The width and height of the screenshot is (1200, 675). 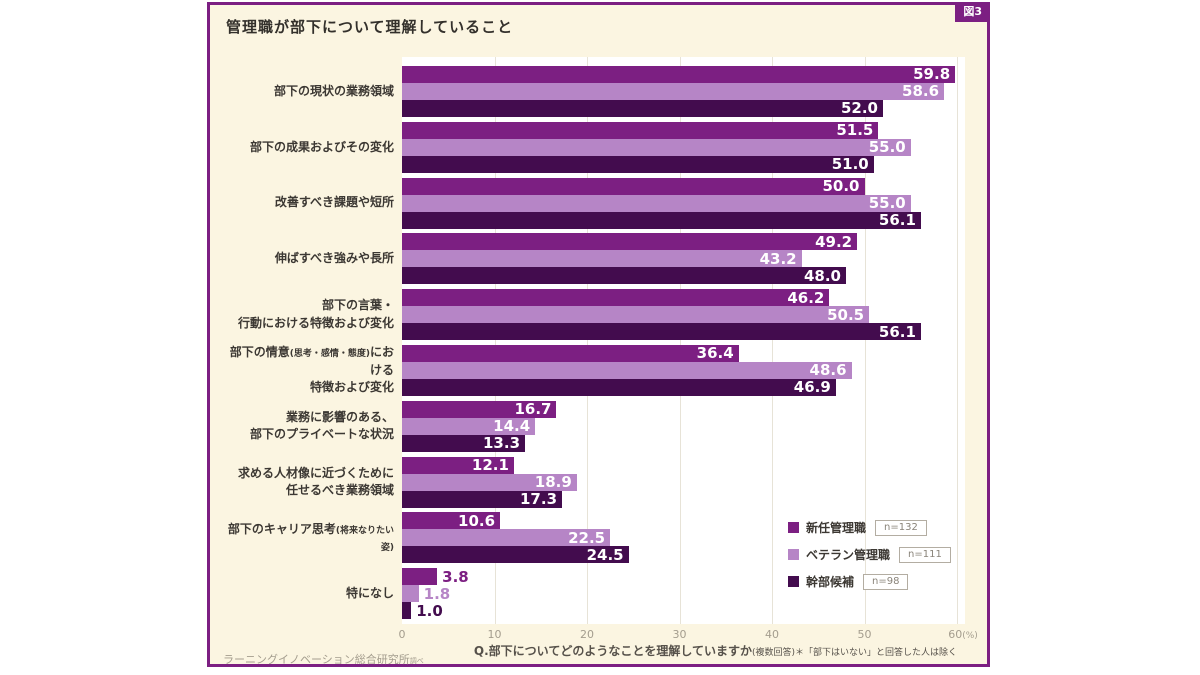 I want to click on category-label-text: 業務に影響のある、, so click(x=339, y=416).